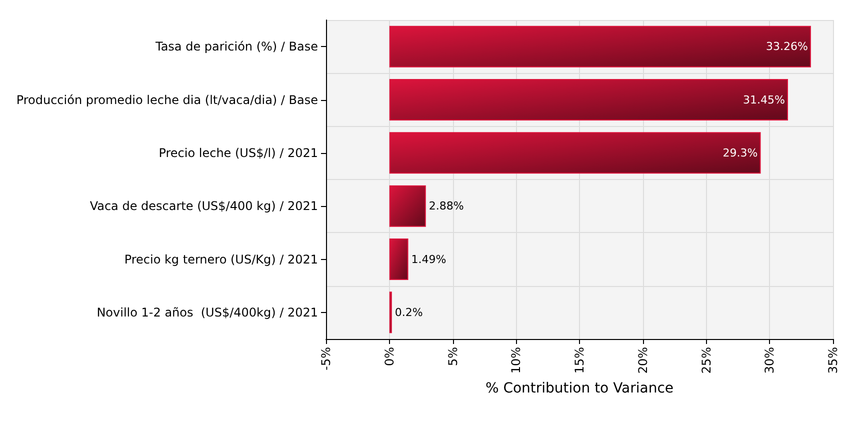 Image resolution: width=861 pixels, height=431 pixels. What do you see at coordinates (326, 358) in the screenshot?
I see `x-tick-label: -5%` at bounding box center [326, 358].